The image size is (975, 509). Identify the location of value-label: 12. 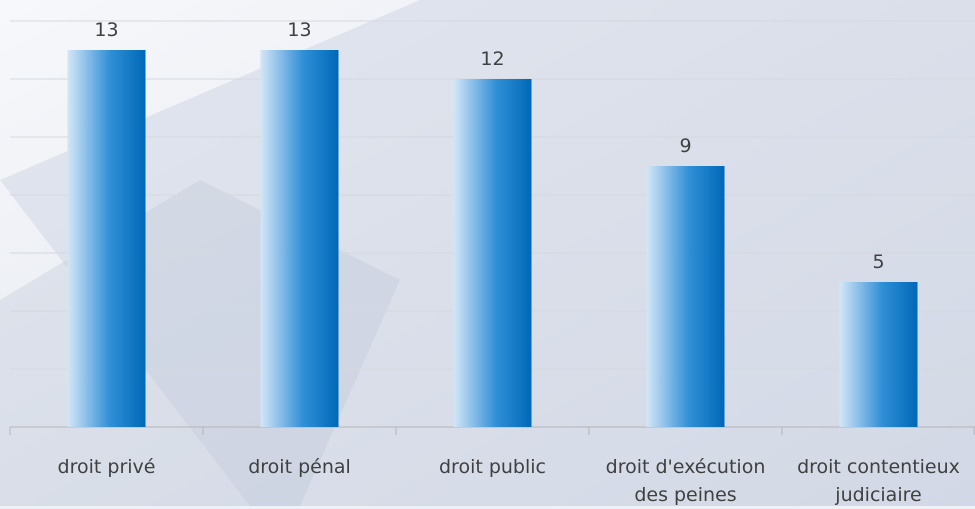
(492, 59).